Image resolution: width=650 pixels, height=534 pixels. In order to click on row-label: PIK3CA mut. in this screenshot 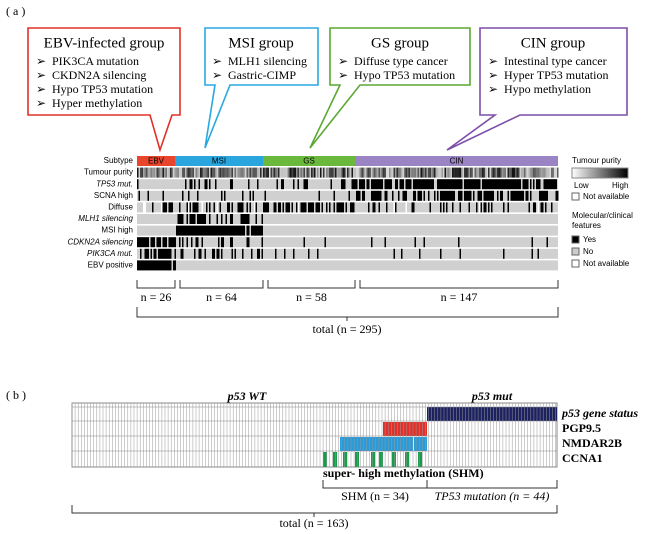, I will do `click(110, 253)`.